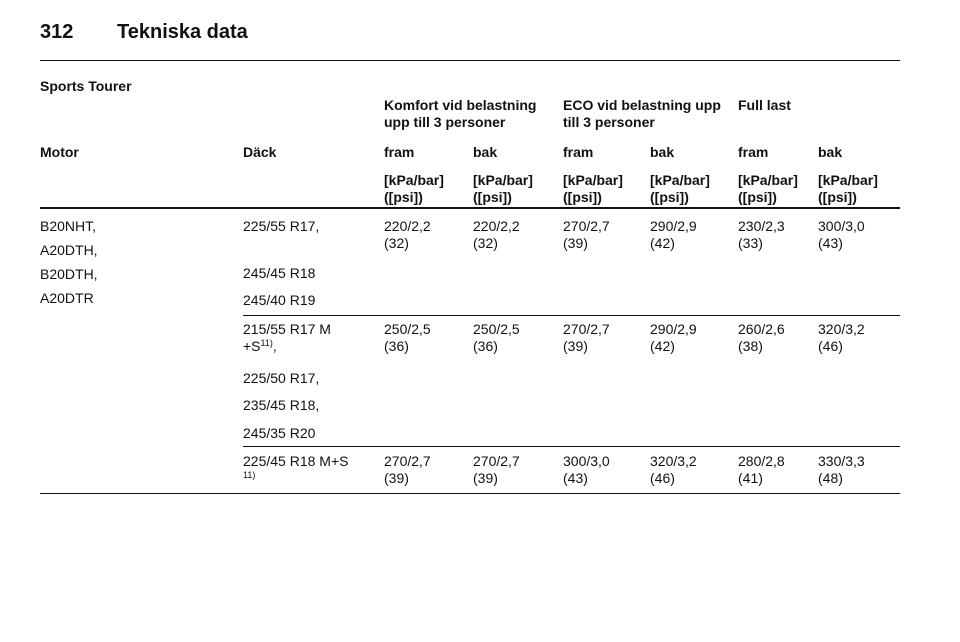  Describe the element at coordinates (761, 226) in the screenshot. I see `pressure-value: 230/2,3` at that location.